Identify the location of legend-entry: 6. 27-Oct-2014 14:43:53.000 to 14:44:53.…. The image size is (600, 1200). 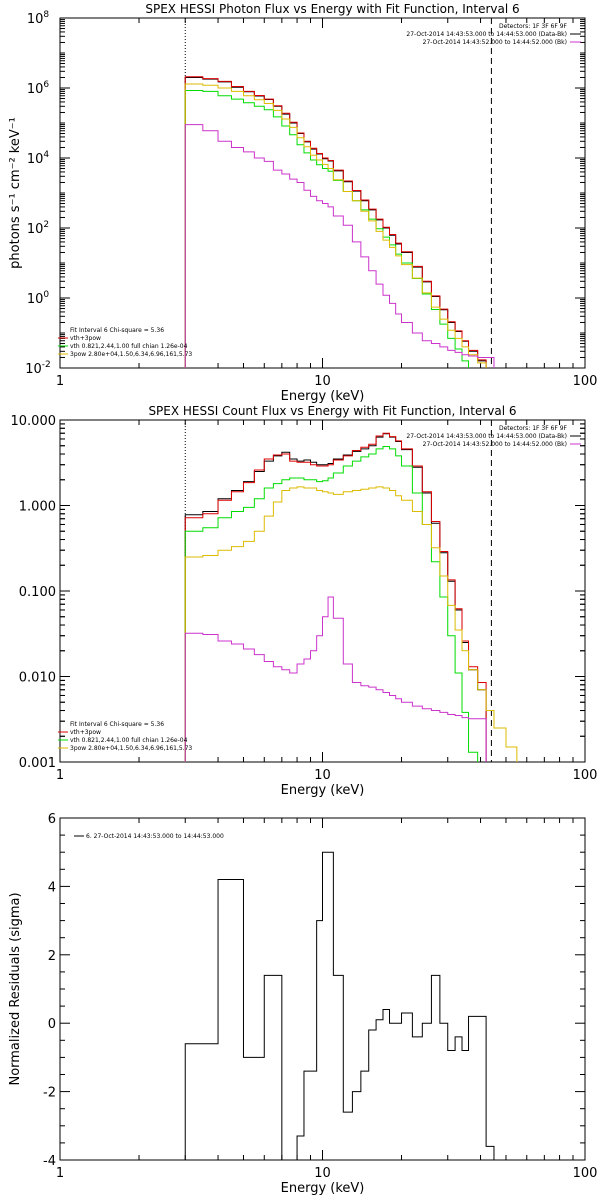
(155, 836).